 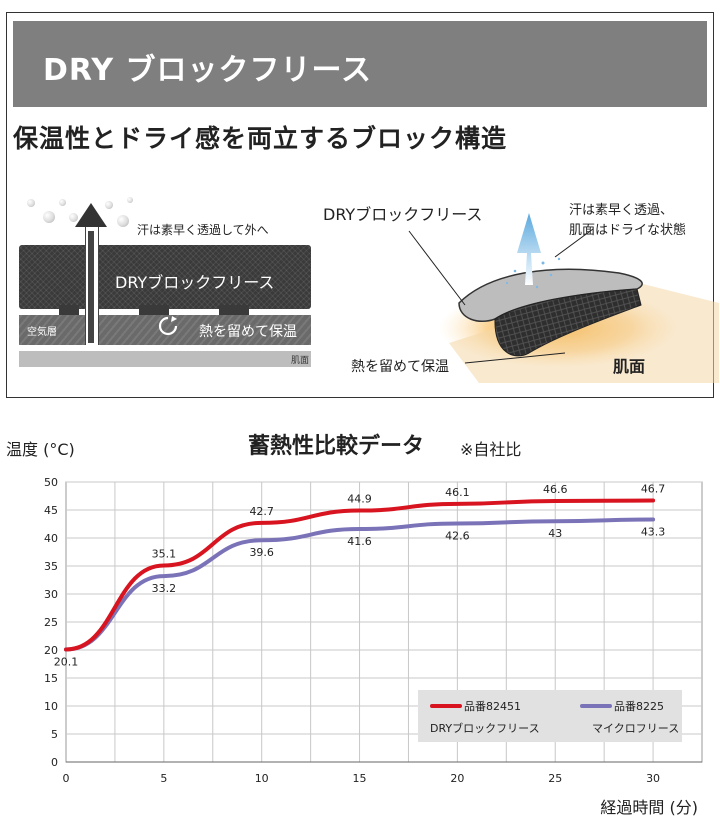 I want to click on panel-subtitle: 保温性とドライ感を両立するブロック構造, so click(x=260, y=138).